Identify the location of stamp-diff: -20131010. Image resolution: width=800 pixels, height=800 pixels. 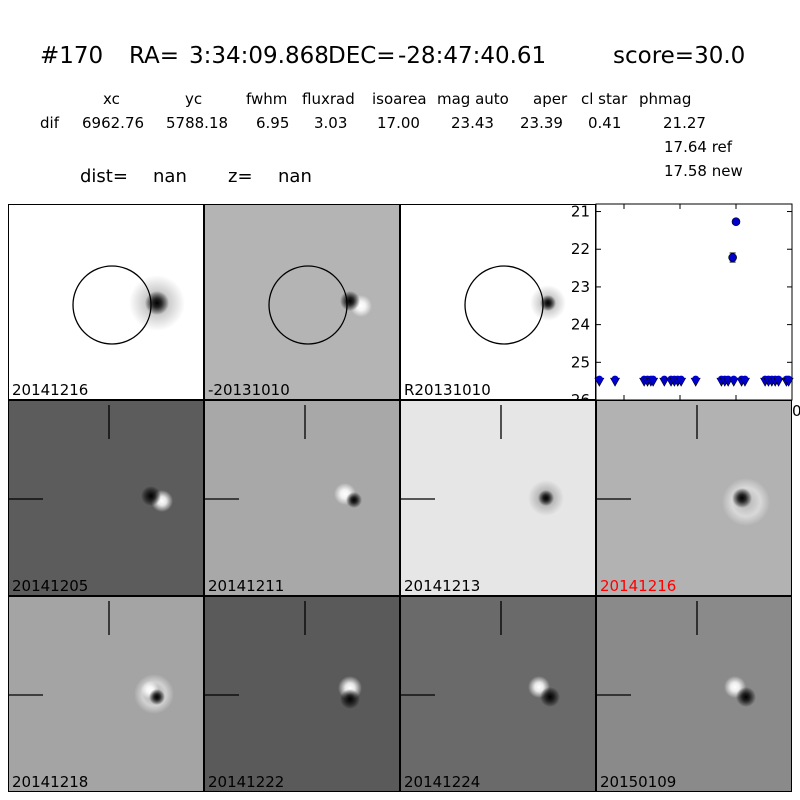
(302, 302).